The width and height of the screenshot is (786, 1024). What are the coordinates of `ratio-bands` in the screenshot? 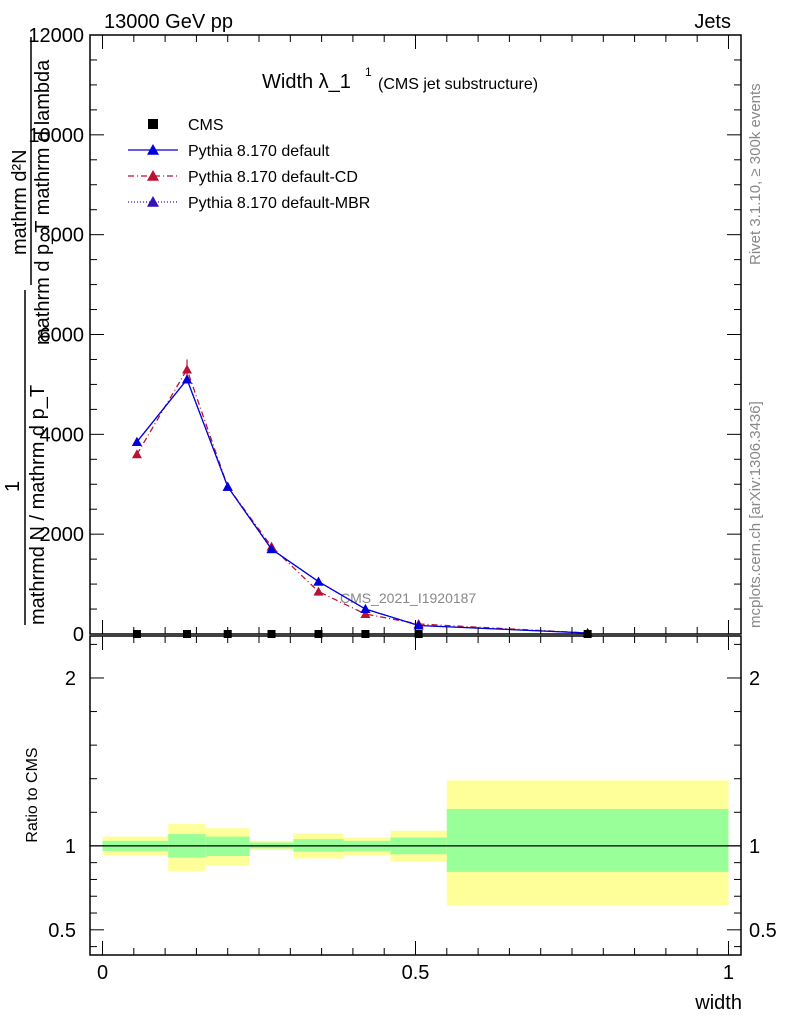 It's located at (415, 843).